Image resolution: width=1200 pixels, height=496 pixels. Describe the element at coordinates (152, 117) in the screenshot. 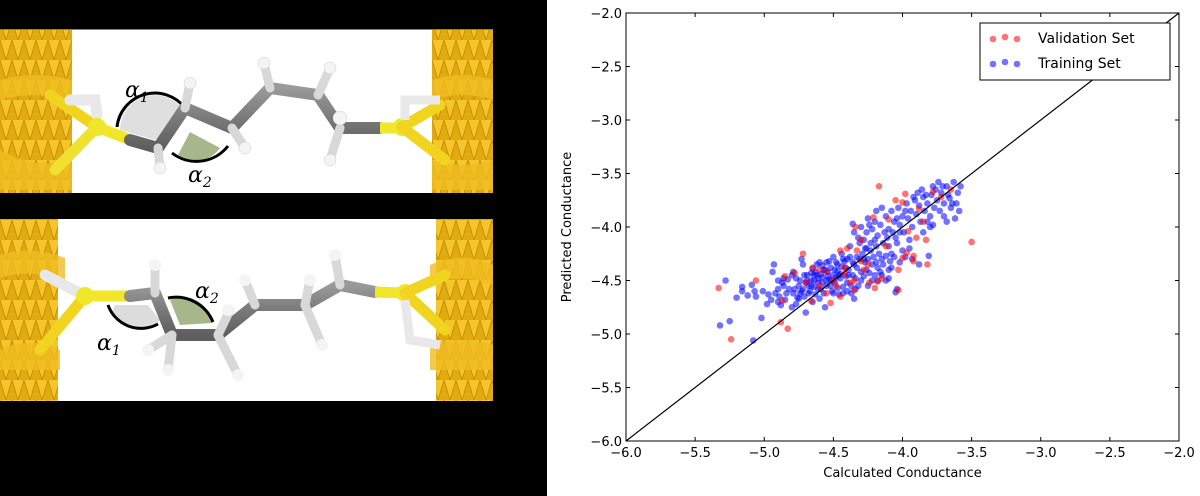

I see `angle-alpha1-wedge-top` at that location.